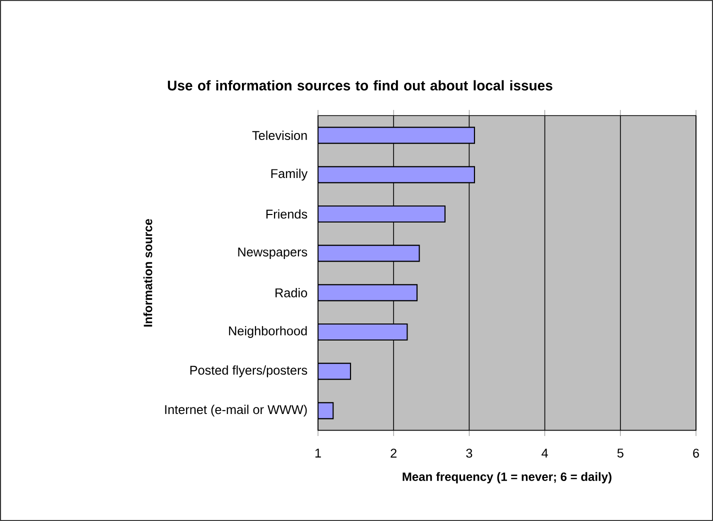 The height and width of the screenshot is (521, 713). Describe the element at coordinates (273, 254) in the screenshot. I see `y-tick-label: Newspapers` at that location.